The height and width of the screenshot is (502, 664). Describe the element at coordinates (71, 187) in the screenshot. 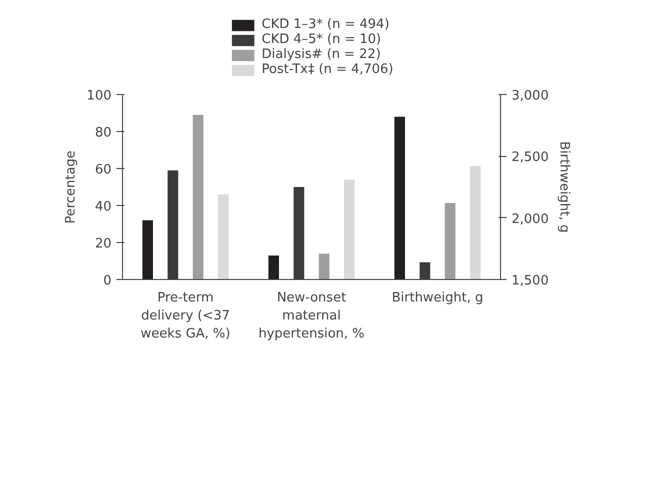

I see `y-axis-title: Percentage` at that location.